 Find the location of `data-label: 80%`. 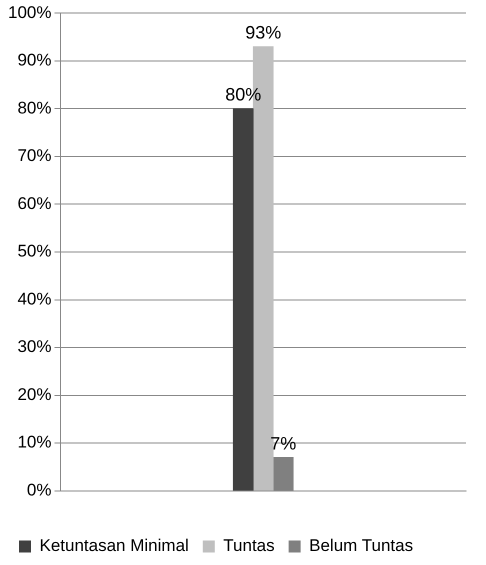

data-label: 80% is located at coordinates (243, 94).